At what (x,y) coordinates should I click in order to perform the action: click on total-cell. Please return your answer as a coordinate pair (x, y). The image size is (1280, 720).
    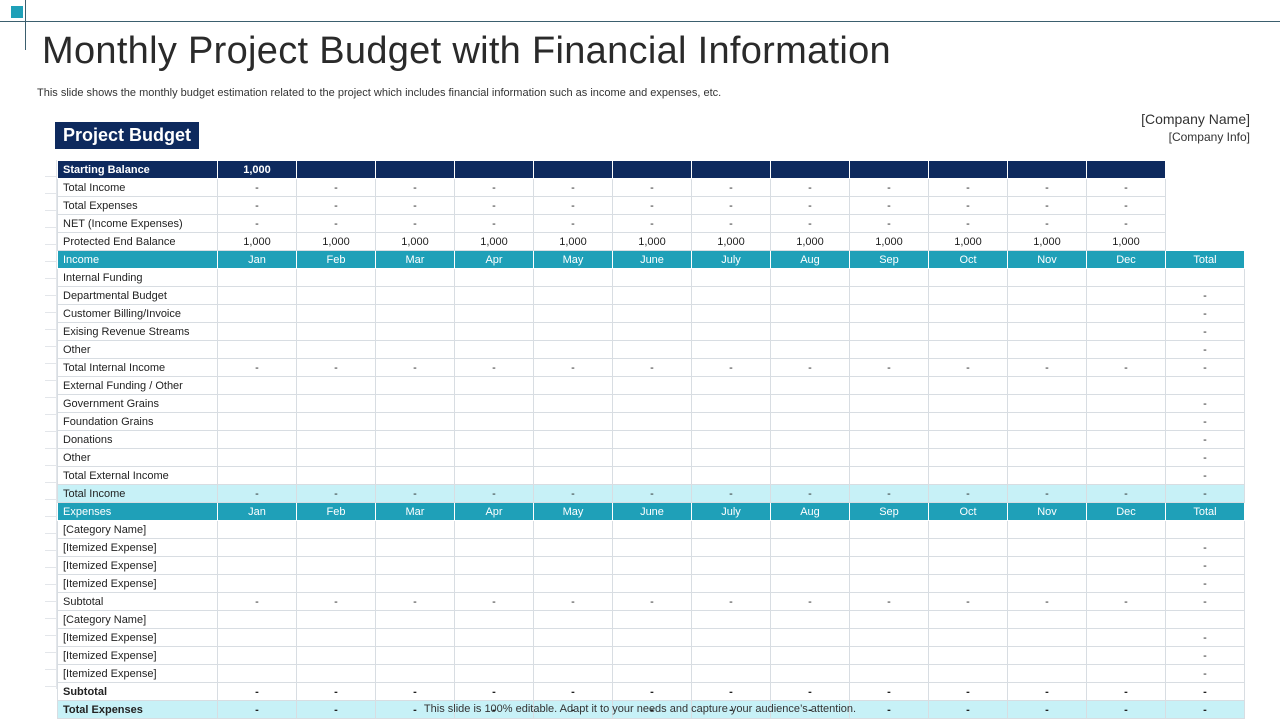
    Looking at the image, I should click on (1205, 529).